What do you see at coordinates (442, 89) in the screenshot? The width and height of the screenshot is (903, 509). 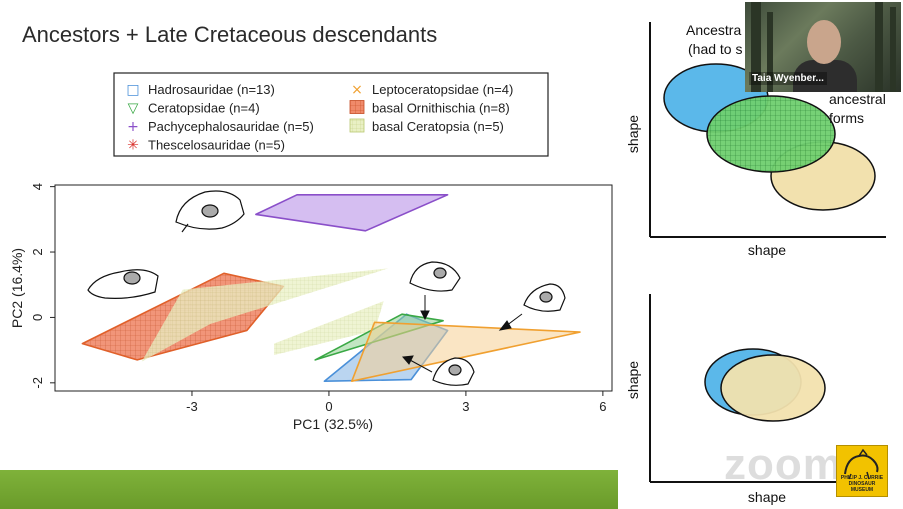 I see `legend-label-4: Leptoceratopsidae (n=4)` at bounding box center [442, 89].